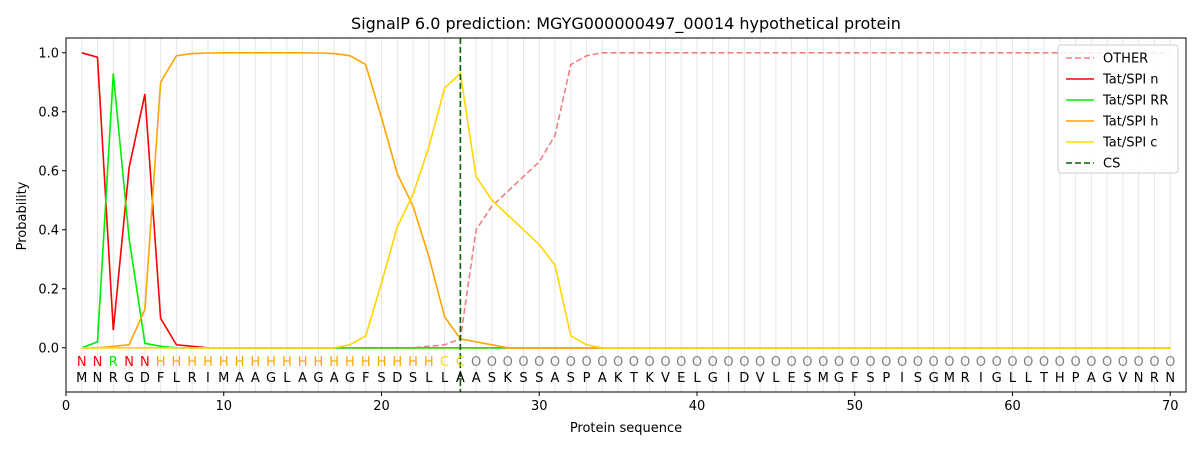  I want to click on y-tick-label: 0.4, so click(48, 230).